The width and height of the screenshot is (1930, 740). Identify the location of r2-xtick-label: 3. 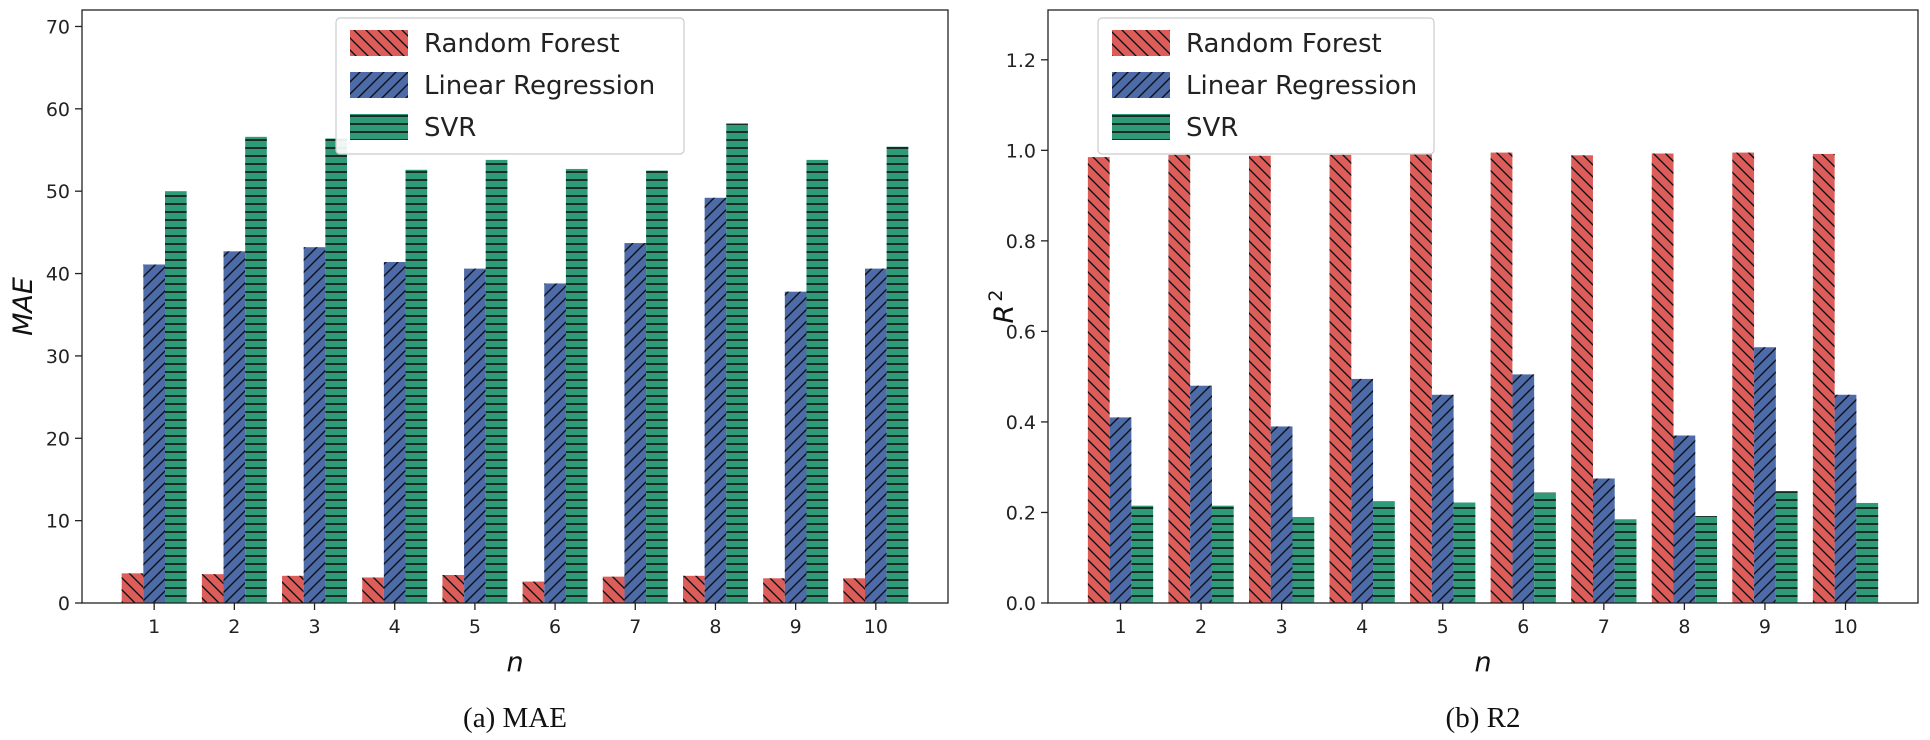
(1282, 627).